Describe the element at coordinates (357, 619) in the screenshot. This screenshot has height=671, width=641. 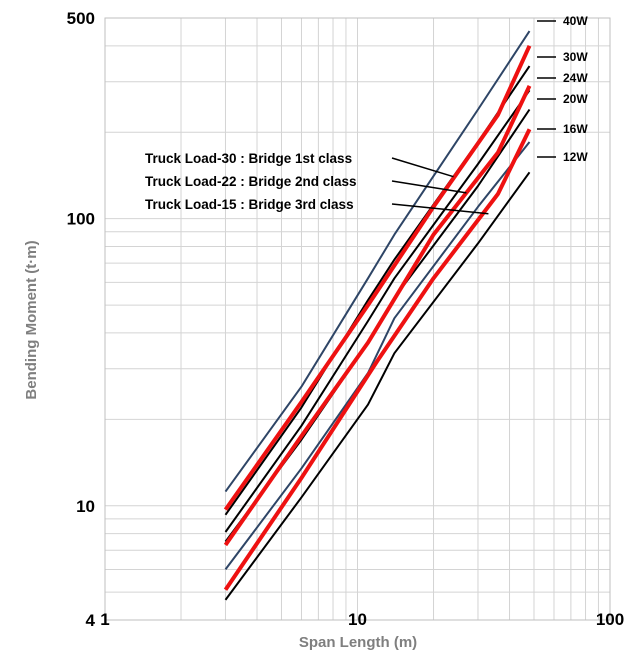
I see `x-tick-label: 10` at that location.